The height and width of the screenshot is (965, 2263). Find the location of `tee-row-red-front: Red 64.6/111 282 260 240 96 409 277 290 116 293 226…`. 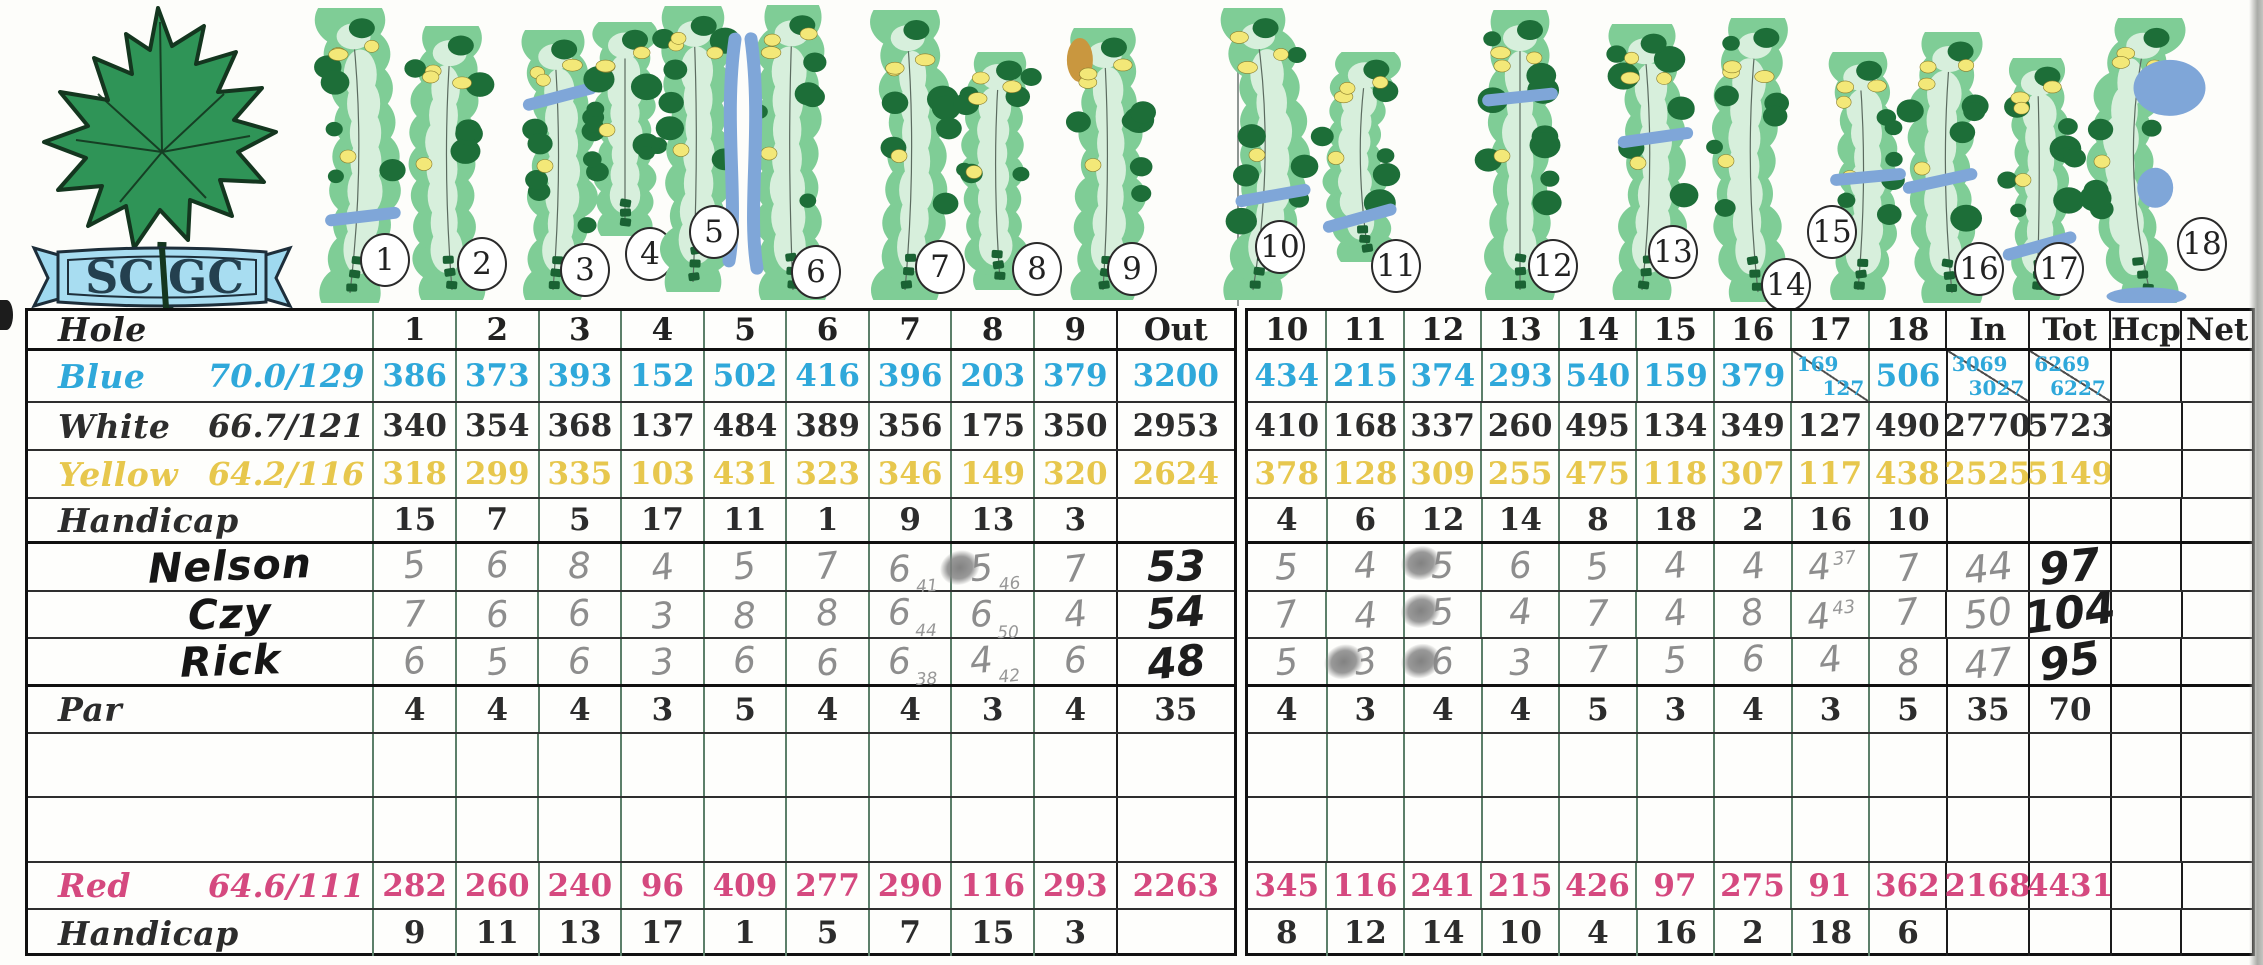

tee-row-red-front: Red 64.6/111 282 260 240 96 409 277 290 116 293 226… is located at coordinates (631, 886).